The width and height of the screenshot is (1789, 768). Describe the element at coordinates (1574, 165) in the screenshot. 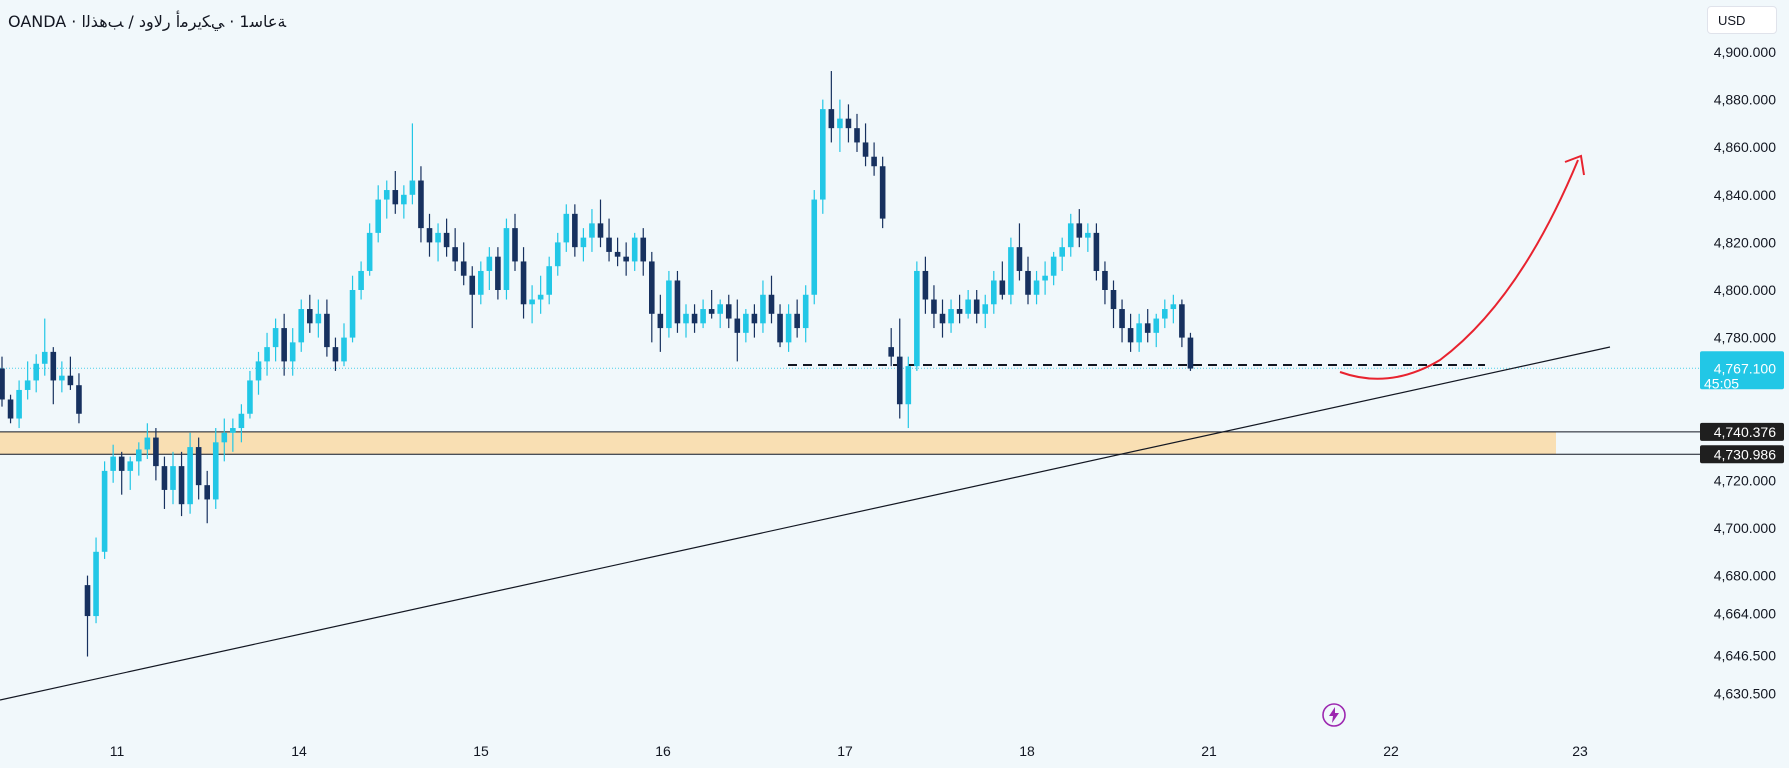

I see `arrow-head` at that location.